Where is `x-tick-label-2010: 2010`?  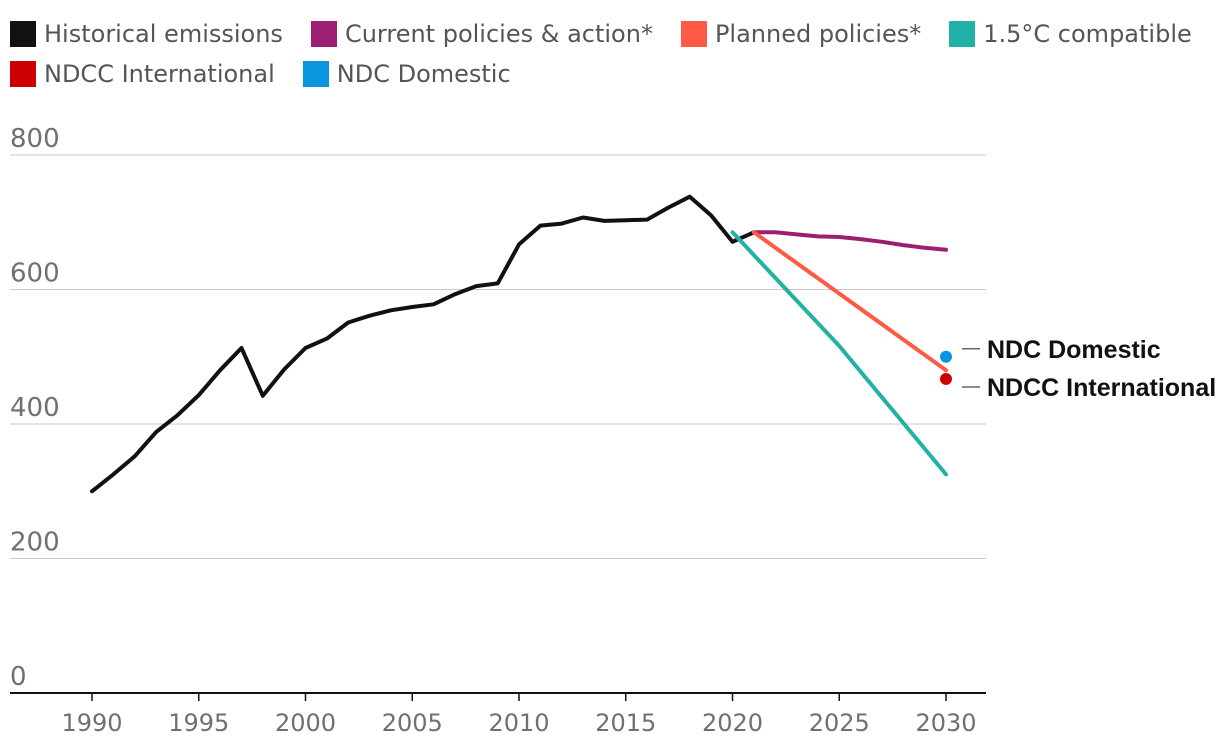
x-tick-label-2010: 2010 is located at coordinates (518, 723).